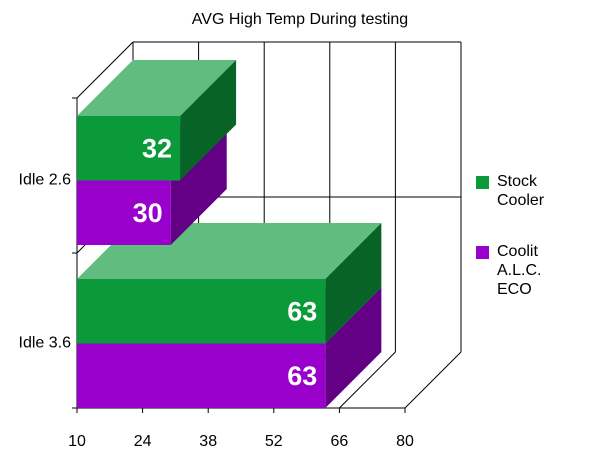 The image size is (600, 463). Describe the element at coordinates (157, 148) in the screenshot. I see `value-label: 32` at that location.